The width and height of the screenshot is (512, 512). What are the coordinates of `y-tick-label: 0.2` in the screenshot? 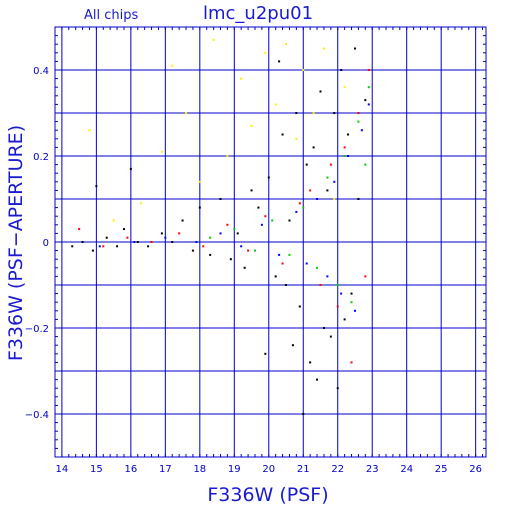 It's located at (41, 157).